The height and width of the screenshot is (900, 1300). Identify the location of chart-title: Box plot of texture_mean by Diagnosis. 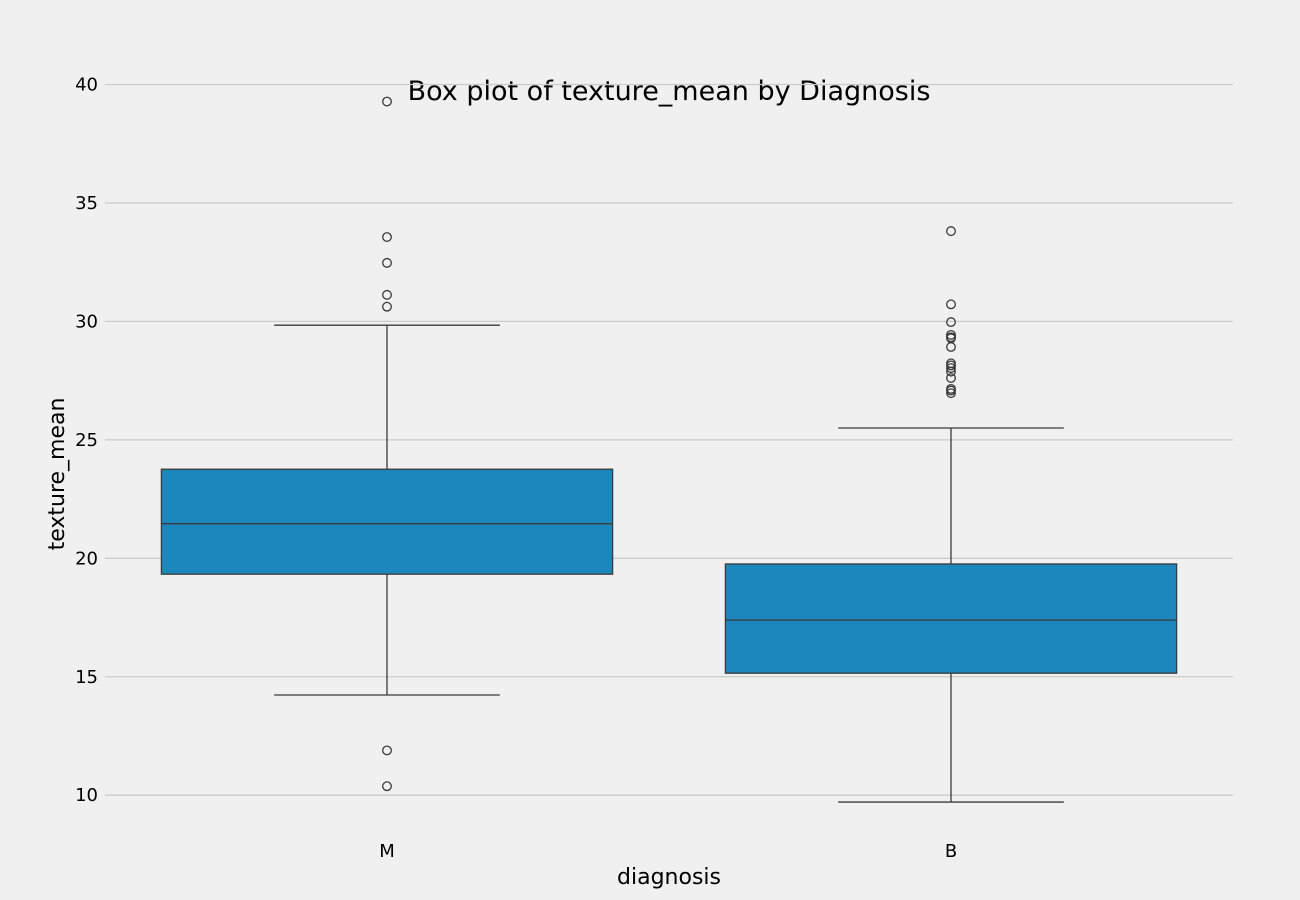
(669, 91).